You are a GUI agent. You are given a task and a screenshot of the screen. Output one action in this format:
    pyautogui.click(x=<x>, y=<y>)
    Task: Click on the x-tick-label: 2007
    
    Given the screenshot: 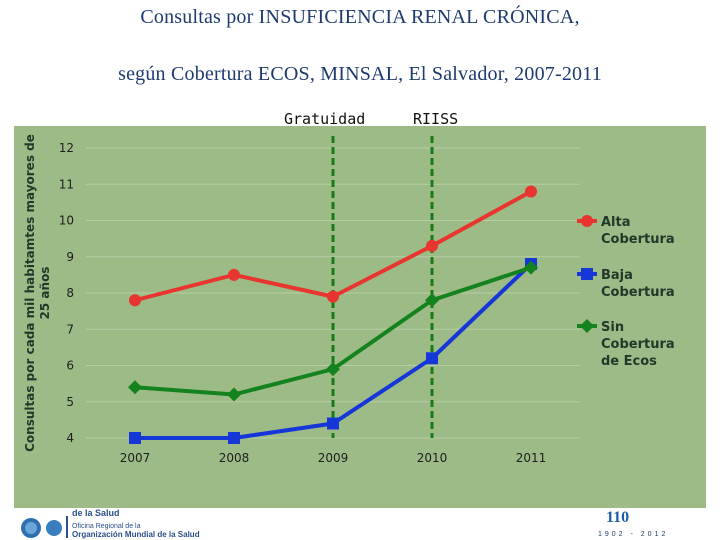 What is the action you would take?
    pyautogui.click(x=135, y=458)
    